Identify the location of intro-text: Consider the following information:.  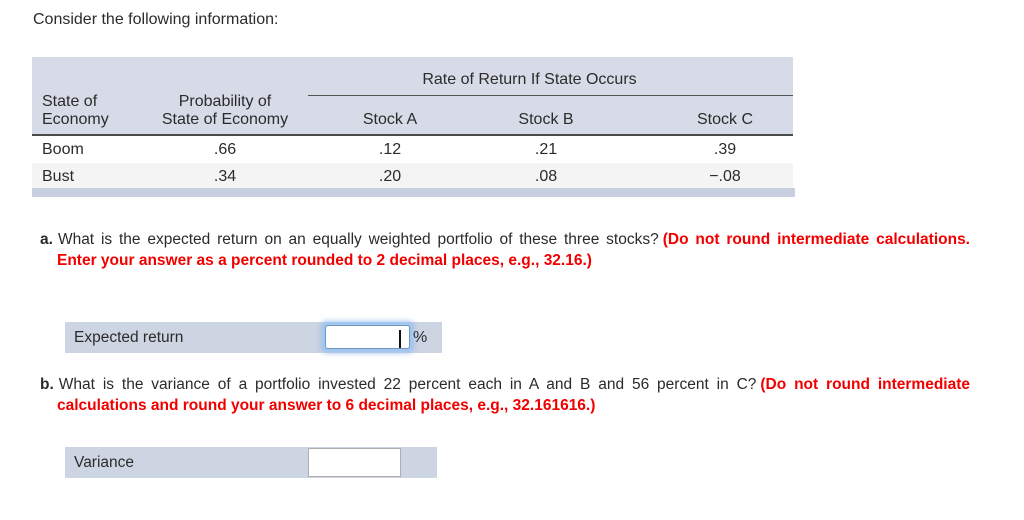
(156, 19).